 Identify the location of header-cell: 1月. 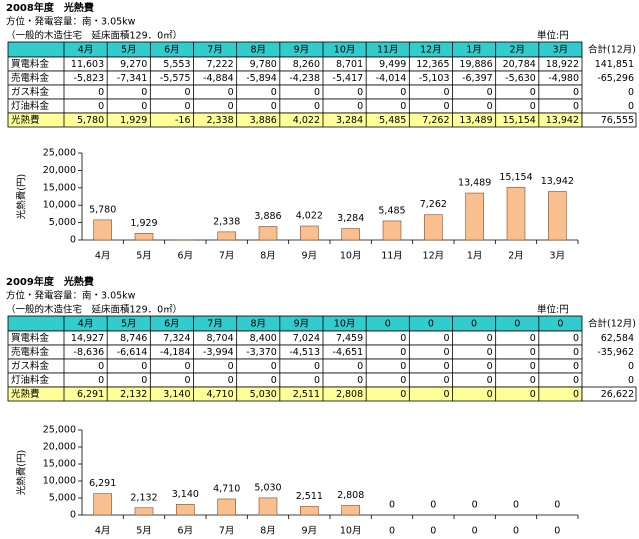
(474, 50).